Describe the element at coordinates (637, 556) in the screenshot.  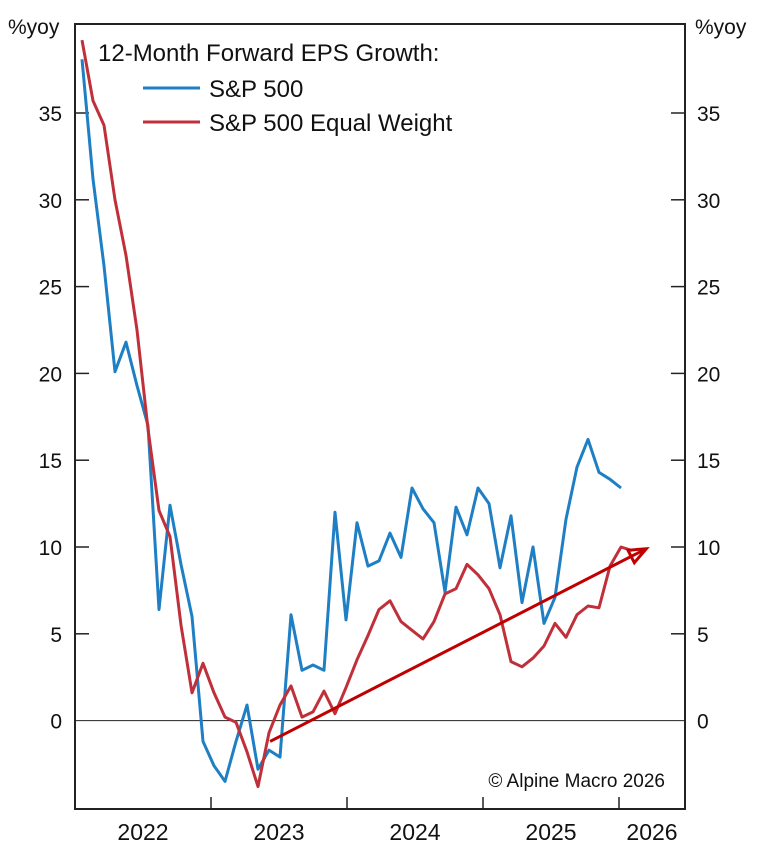
I see `trend-arrow-head` at that location.